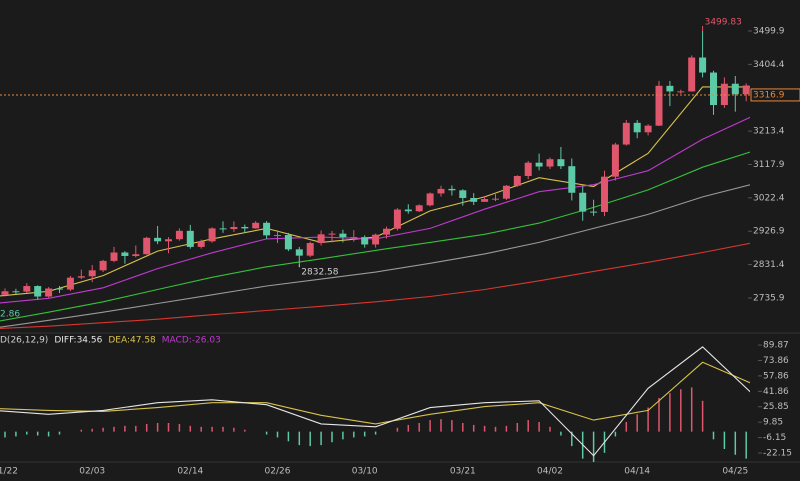 This screenshot has width=800, height=481. I want to click on x-tick-label: 04/02, so click(550, 472).